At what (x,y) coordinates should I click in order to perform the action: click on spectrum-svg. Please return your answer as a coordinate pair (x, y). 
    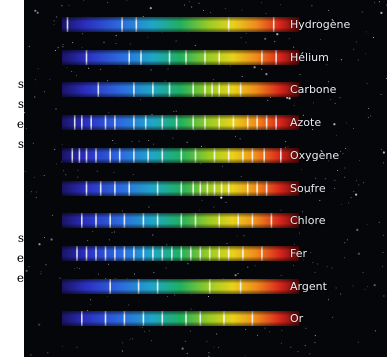
    Looking at the image, I should click on (180, 286).